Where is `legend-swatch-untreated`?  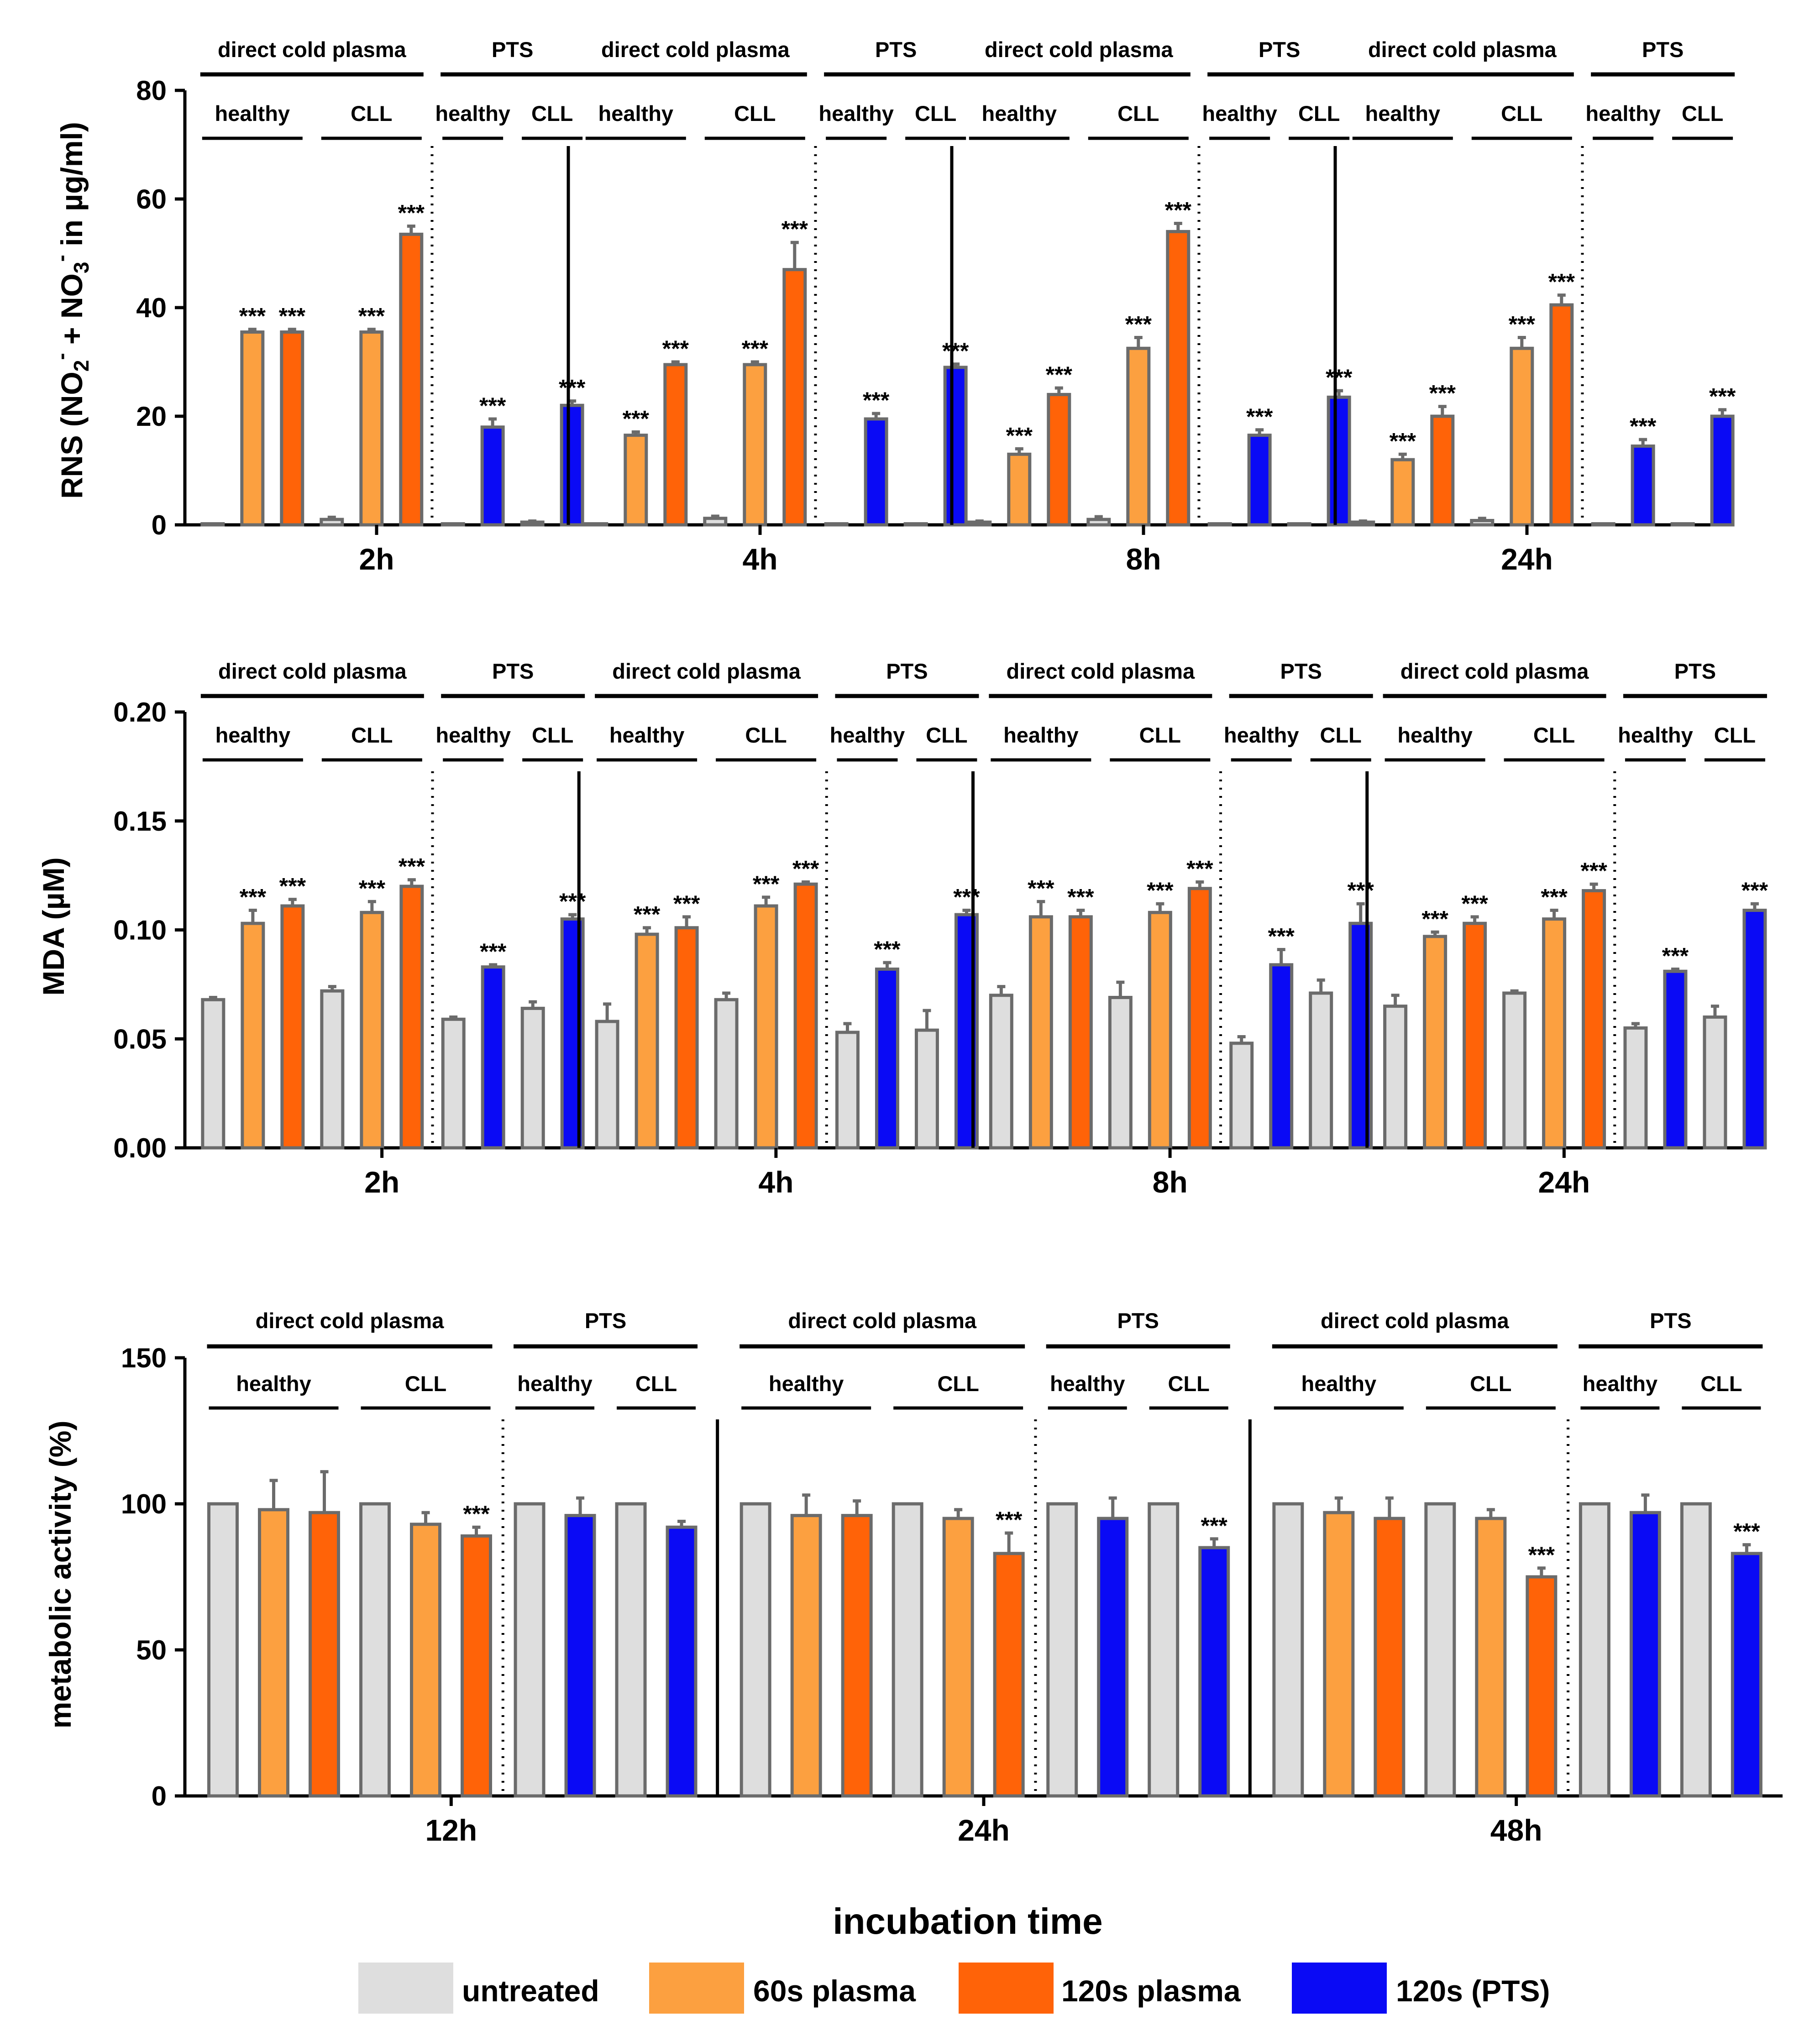
legend-swatch-untreated is located at coordinates (406, 1988).